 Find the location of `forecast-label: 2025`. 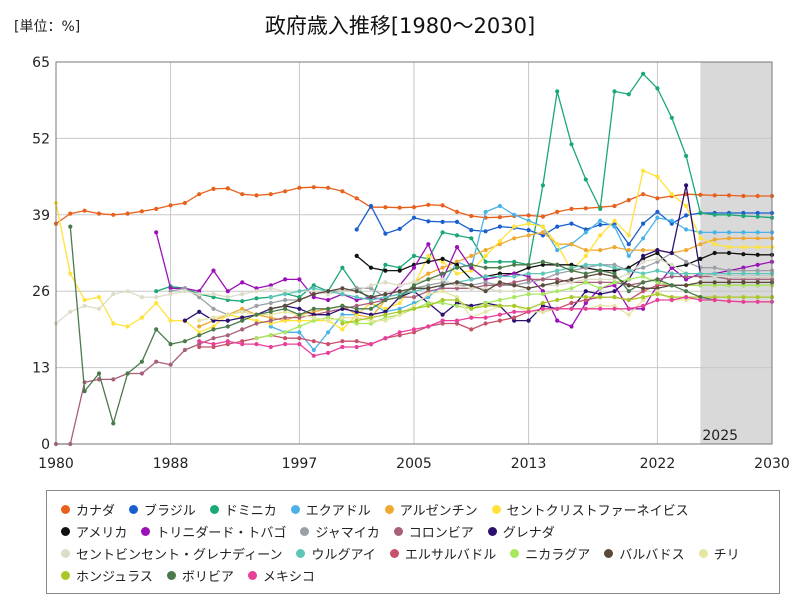

forecast-label: 2025 is located at coordinates (720, 436).